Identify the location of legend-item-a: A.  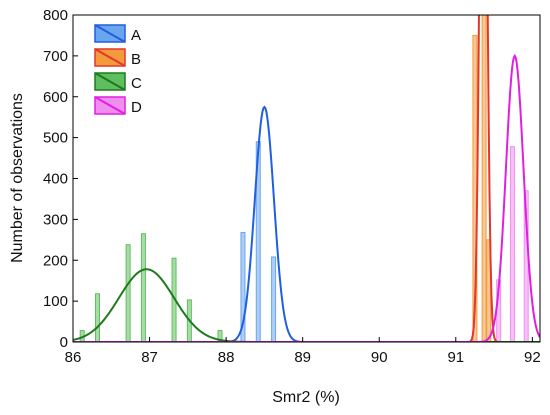
(117, 34).